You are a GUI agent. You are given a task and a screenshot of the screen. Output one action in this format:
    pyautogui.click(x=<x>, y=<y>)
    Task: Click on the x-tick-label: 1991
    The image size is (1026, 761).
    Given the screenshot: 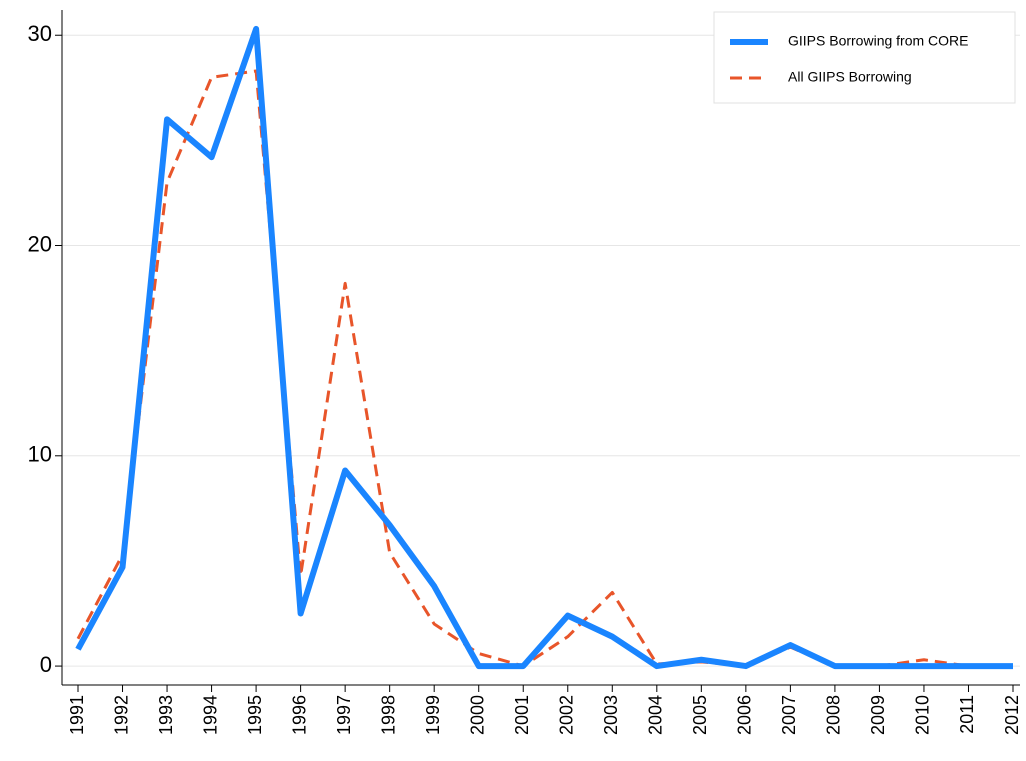 What is the action you would take?
    pyautogui.click(x=77, y=715)
    